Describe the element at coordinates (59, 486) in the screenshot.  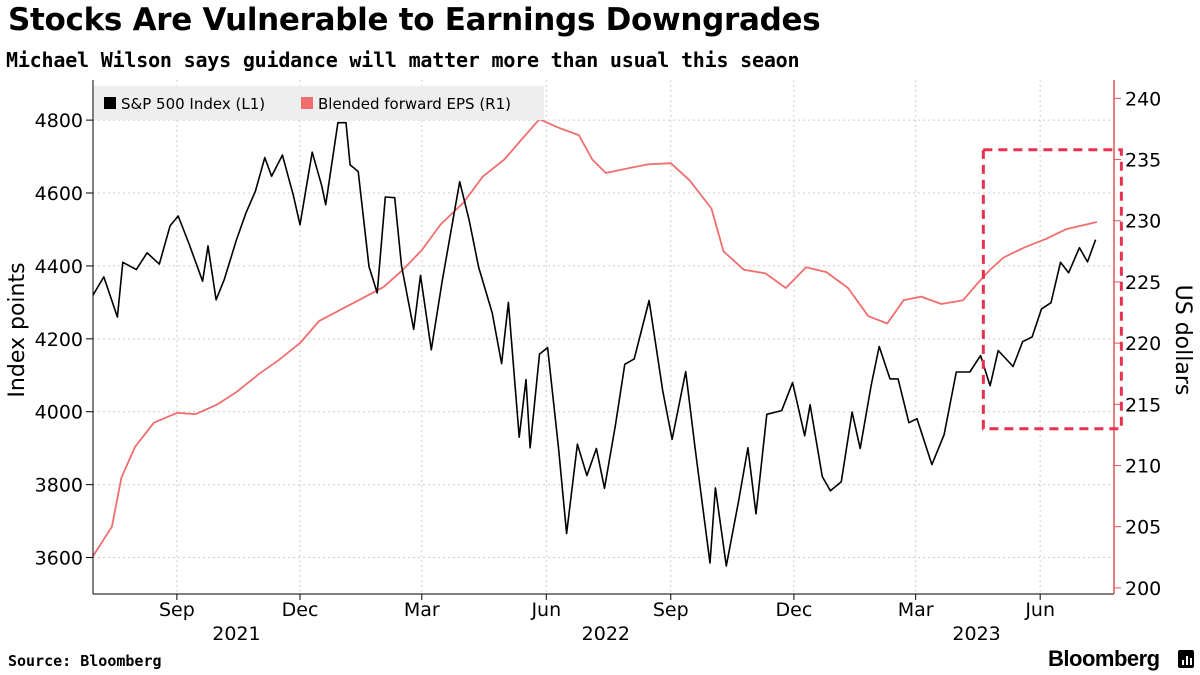
I see `y-left-tick-label: 3800` at that location.